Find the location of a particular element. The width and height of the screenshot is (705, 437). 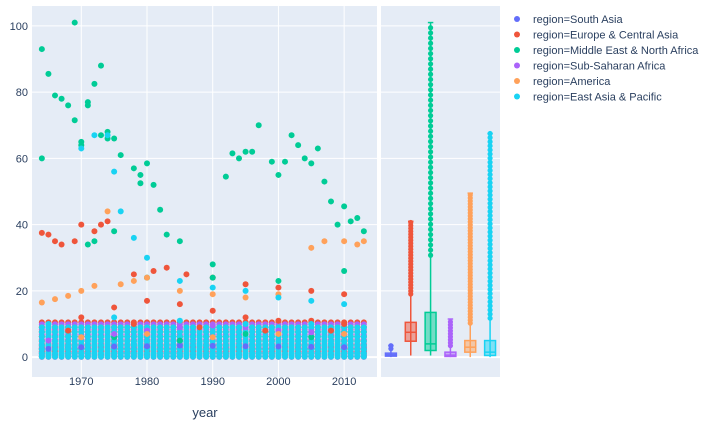

legend-item: region=Sub-Saharan Africa is located at coordinates (590, 67).